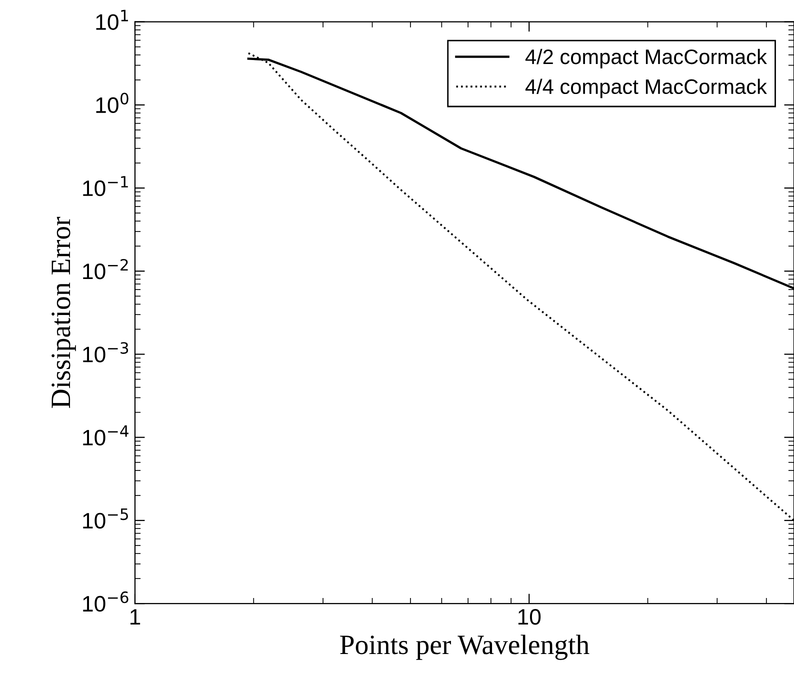  What do you see at coordinates (112, 103) in the screenshot?
I see `y-tick-label: 10$^{0}$` at bounding box center [112, 103].